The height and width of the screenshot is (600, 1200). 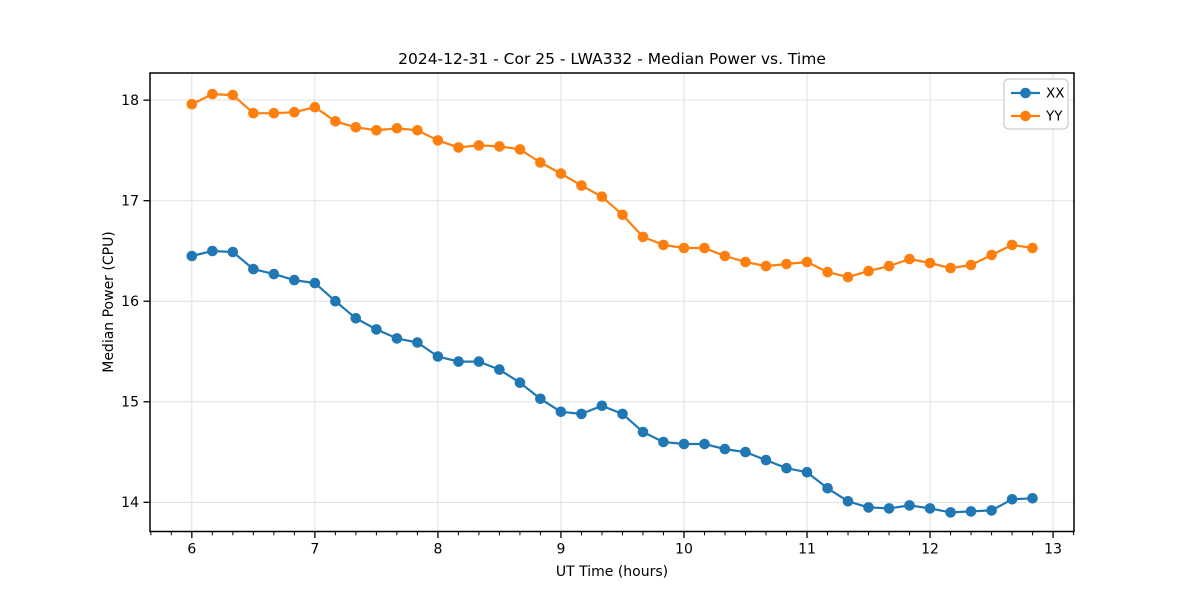 What do you see at coordinates (130, 302) in the screenshot?
I see `y-tick-label: 16` at bounding box center [130, 302].